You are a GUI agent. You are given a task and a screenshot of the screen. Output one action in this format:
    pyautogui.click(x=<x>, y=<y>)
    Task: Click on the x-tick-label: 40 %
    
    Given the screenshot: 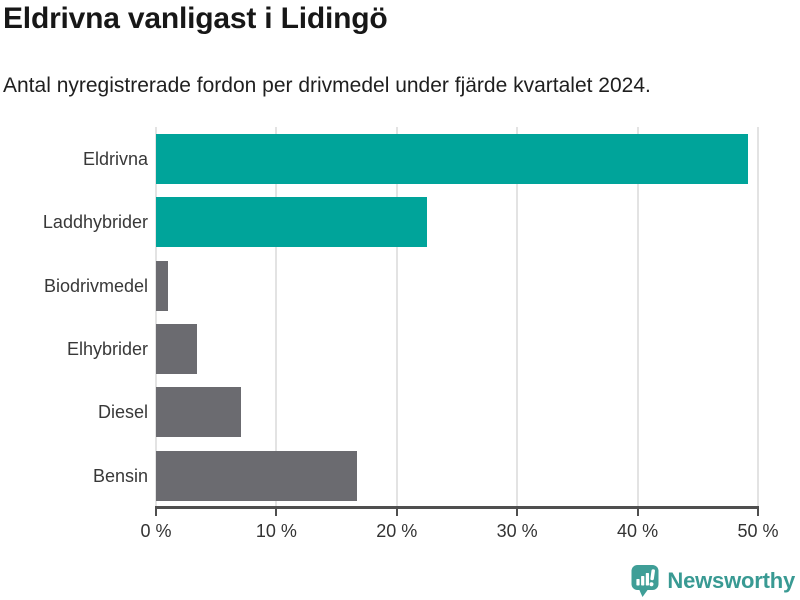 What is the action you would take?
    pyautogui.click(x=638, y=531)
    